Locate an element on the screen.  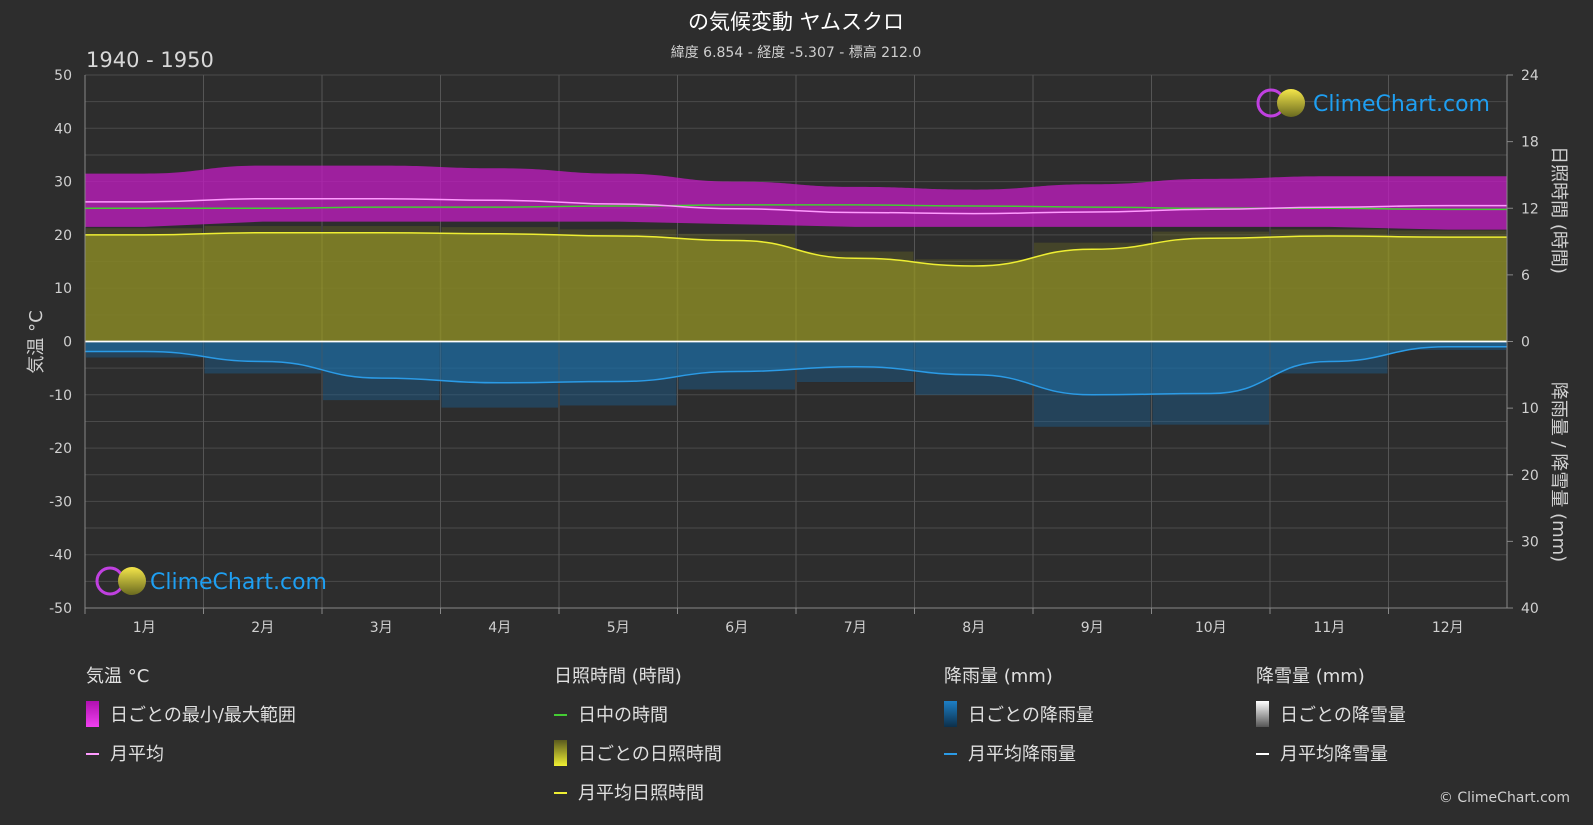
legend-temp-head: 気温 °C is located at coordinates (117, 676).